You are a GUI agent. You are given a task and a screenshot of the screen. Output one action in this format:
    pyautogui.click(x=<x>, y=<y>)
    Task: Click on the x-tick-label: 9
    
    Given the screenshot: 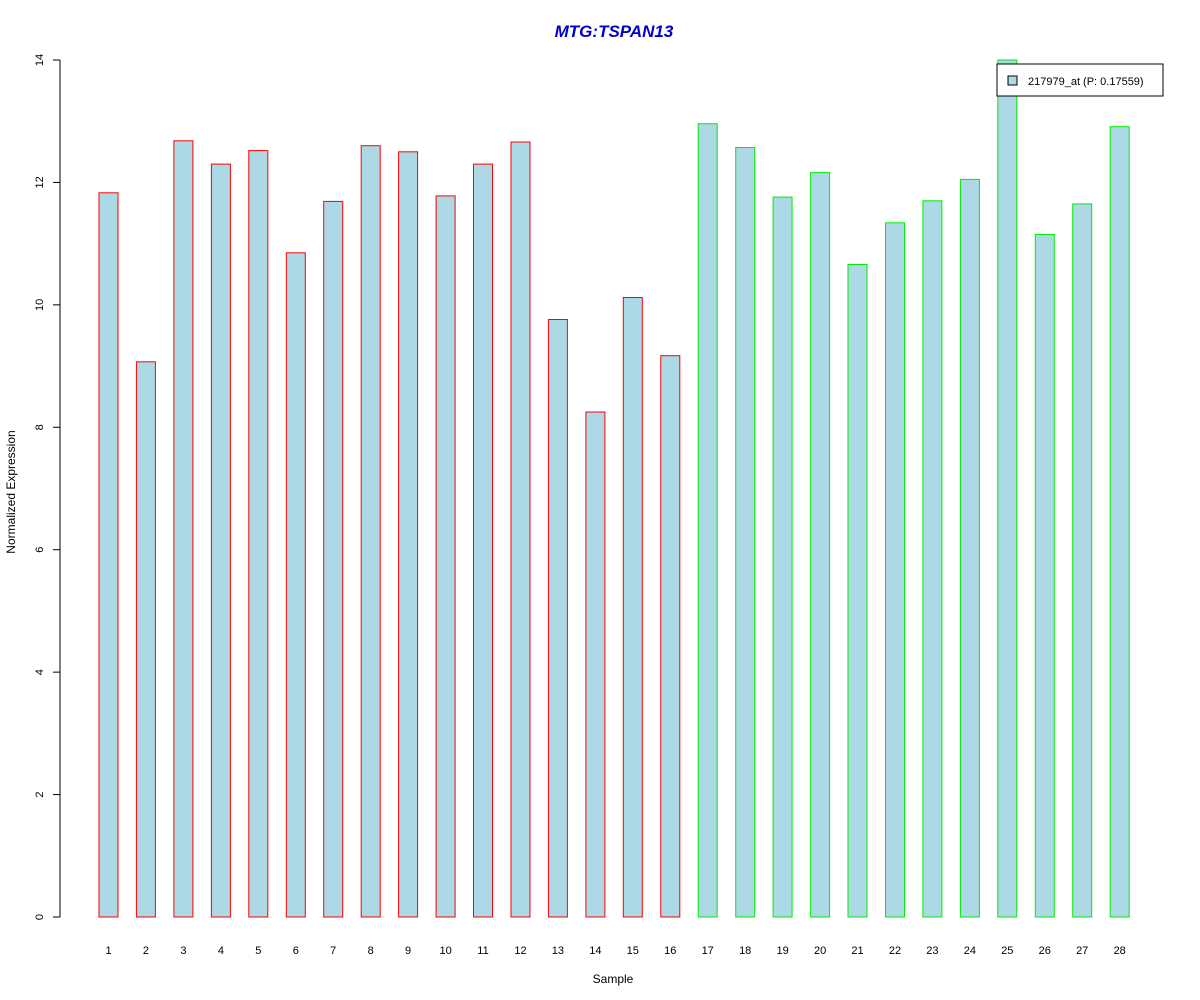 What is the action you would take?
    pyautogui.click(x=408, y=951)
    